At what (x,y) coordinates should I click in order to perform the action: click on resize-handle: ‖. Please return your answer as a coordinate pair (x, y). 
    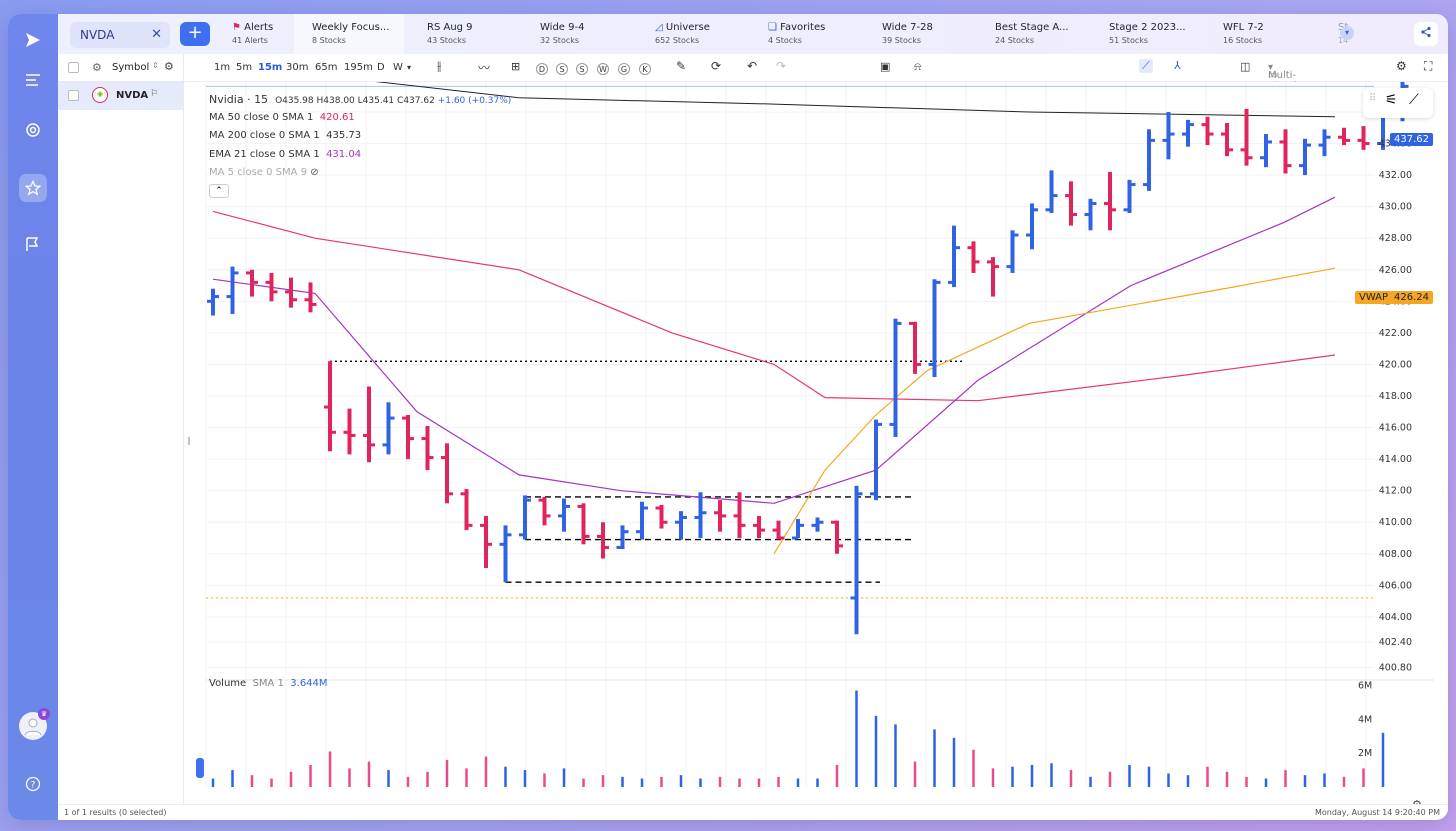
    Looking at the image, I should click on (189, 440).